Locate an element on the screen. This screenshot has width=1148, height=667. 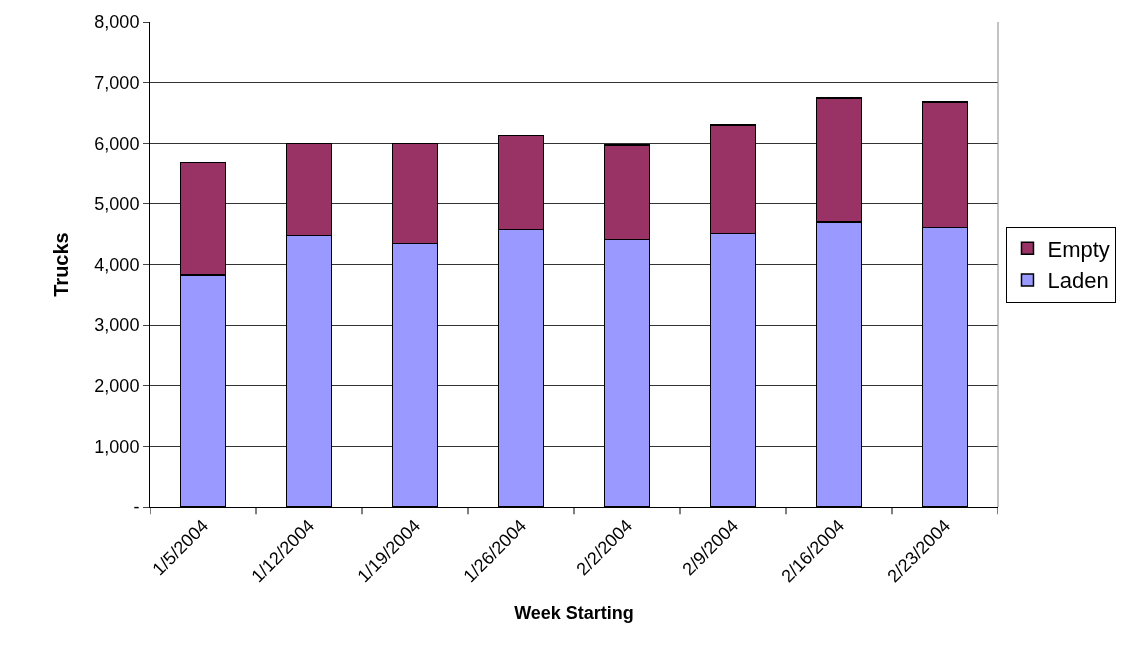
x-axis-title: Week Starting is located at coordinates (574, 612).